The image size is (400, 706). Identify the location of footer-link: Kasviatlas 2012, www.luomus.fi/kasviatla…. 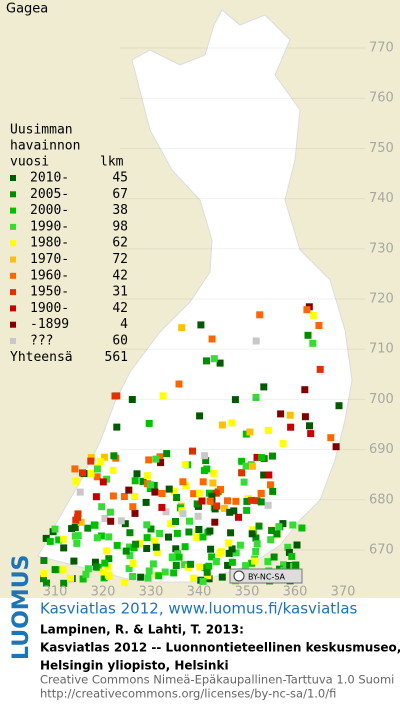
(199, 609).